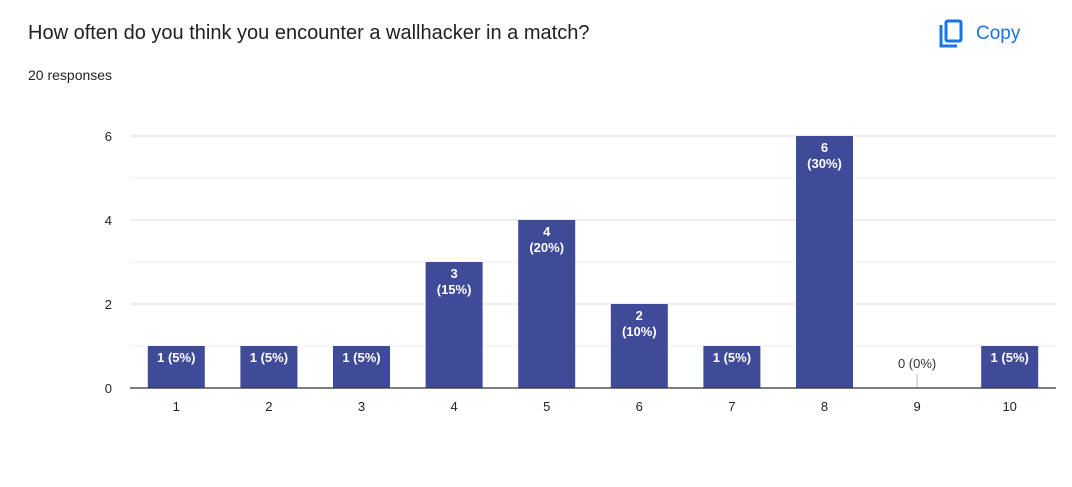 This screenshot has height=487, width=1072. Describe the element at coordinates (824, 406) in the screenshot. I see `x-tick-label: 8` at that location.